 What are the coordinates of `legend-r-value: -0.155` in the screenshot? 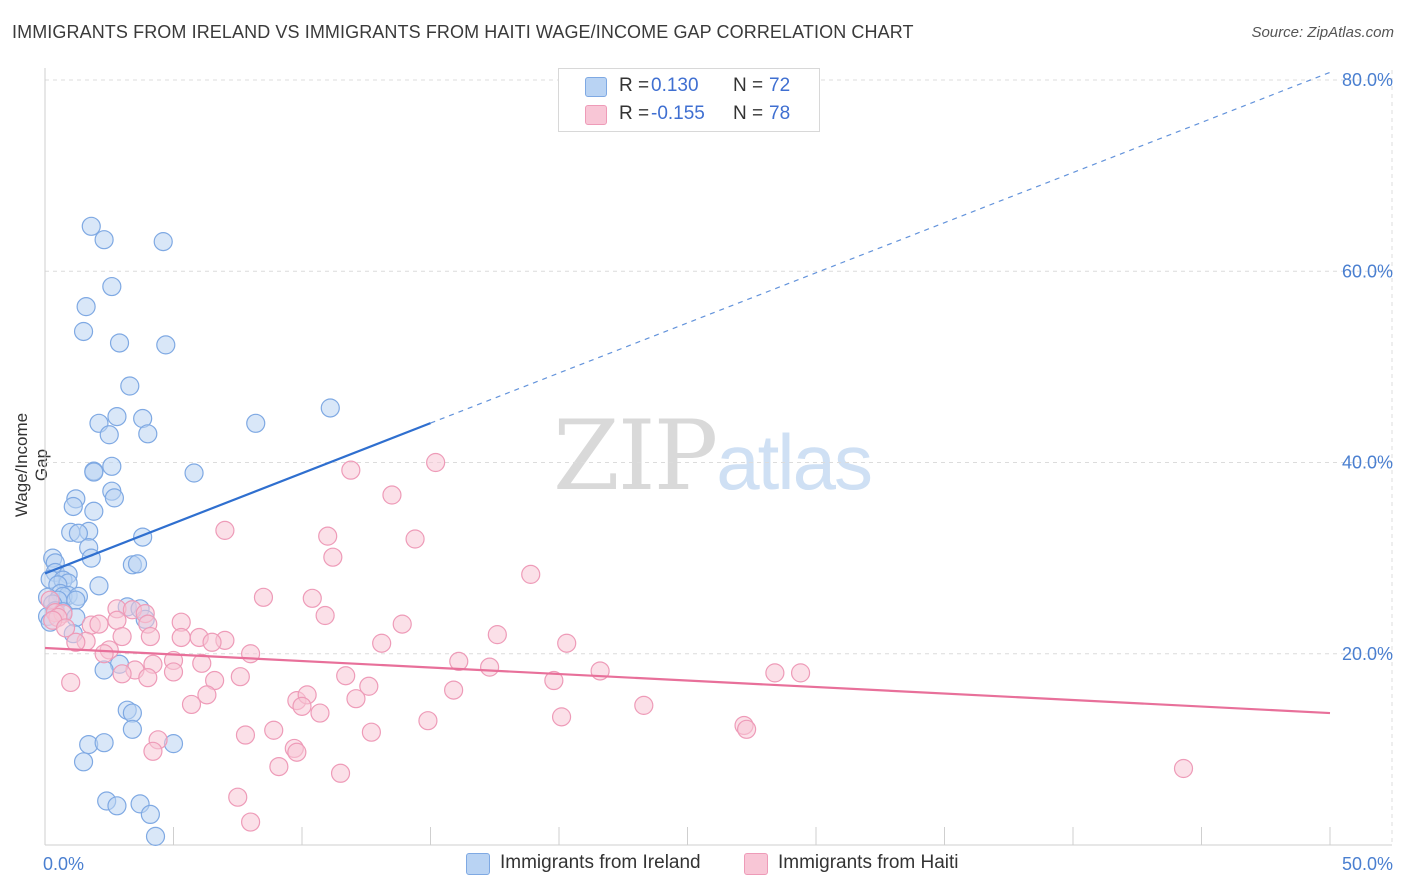 It's located at (678, 113).